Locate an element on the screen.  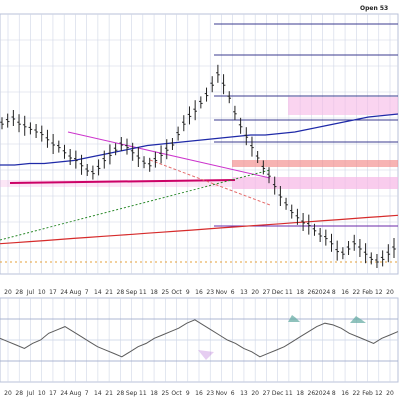
x-axis-bottom-tick-label: 12 is located at coordinates (379, 393).